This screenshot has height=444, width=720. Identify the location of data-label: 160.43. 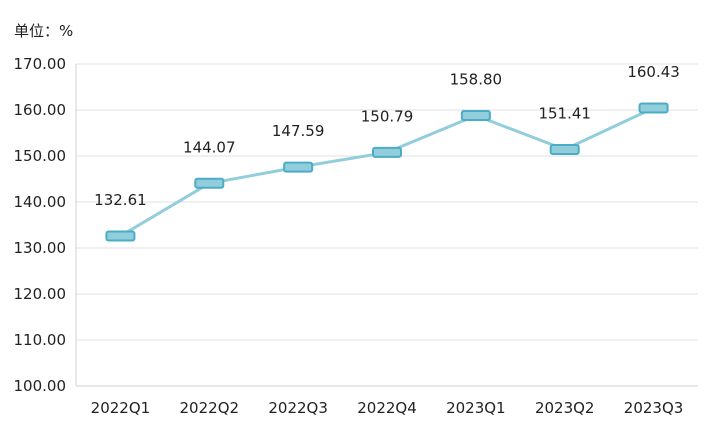
(653, 72).